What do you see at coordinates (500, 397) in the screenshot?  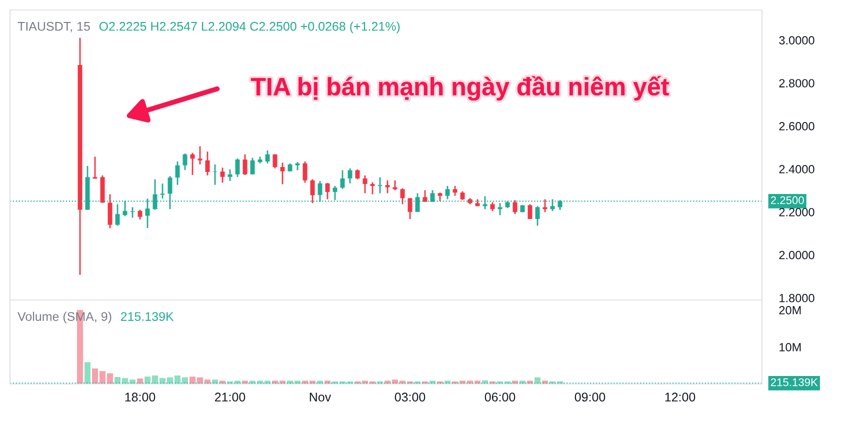 I see `x-tick-label: 06:00` at bounding box center [500, 397].